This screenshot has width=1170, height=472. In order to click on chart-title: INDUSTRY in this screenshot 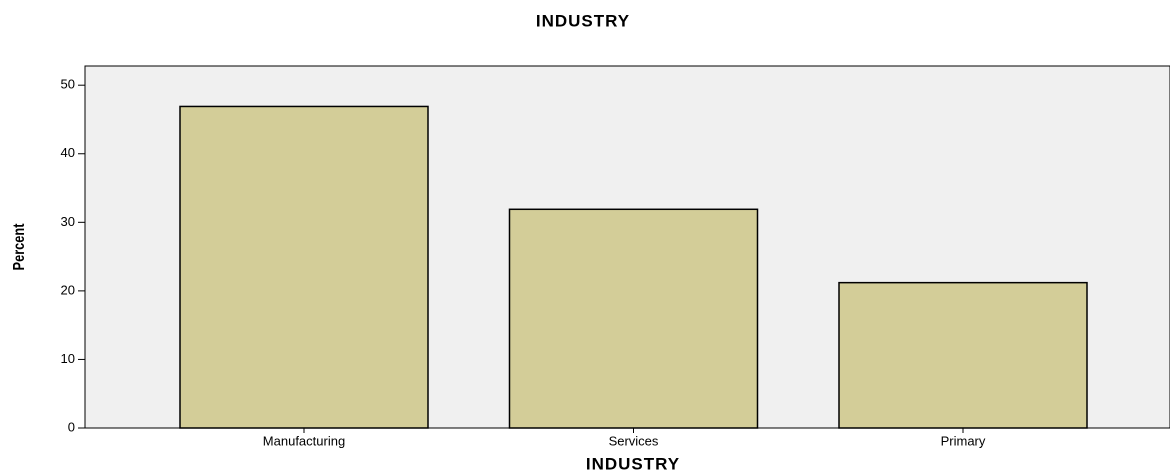, I will do `click(583, 20)`.